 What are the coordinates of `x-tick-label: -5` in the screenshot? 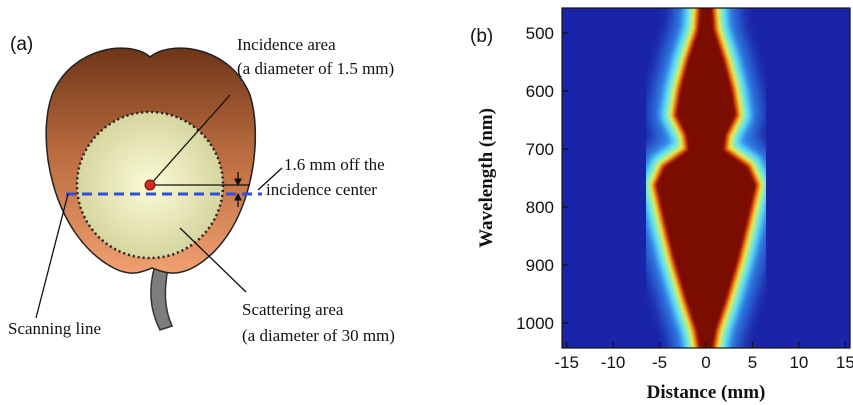 It's located at (659, 362).